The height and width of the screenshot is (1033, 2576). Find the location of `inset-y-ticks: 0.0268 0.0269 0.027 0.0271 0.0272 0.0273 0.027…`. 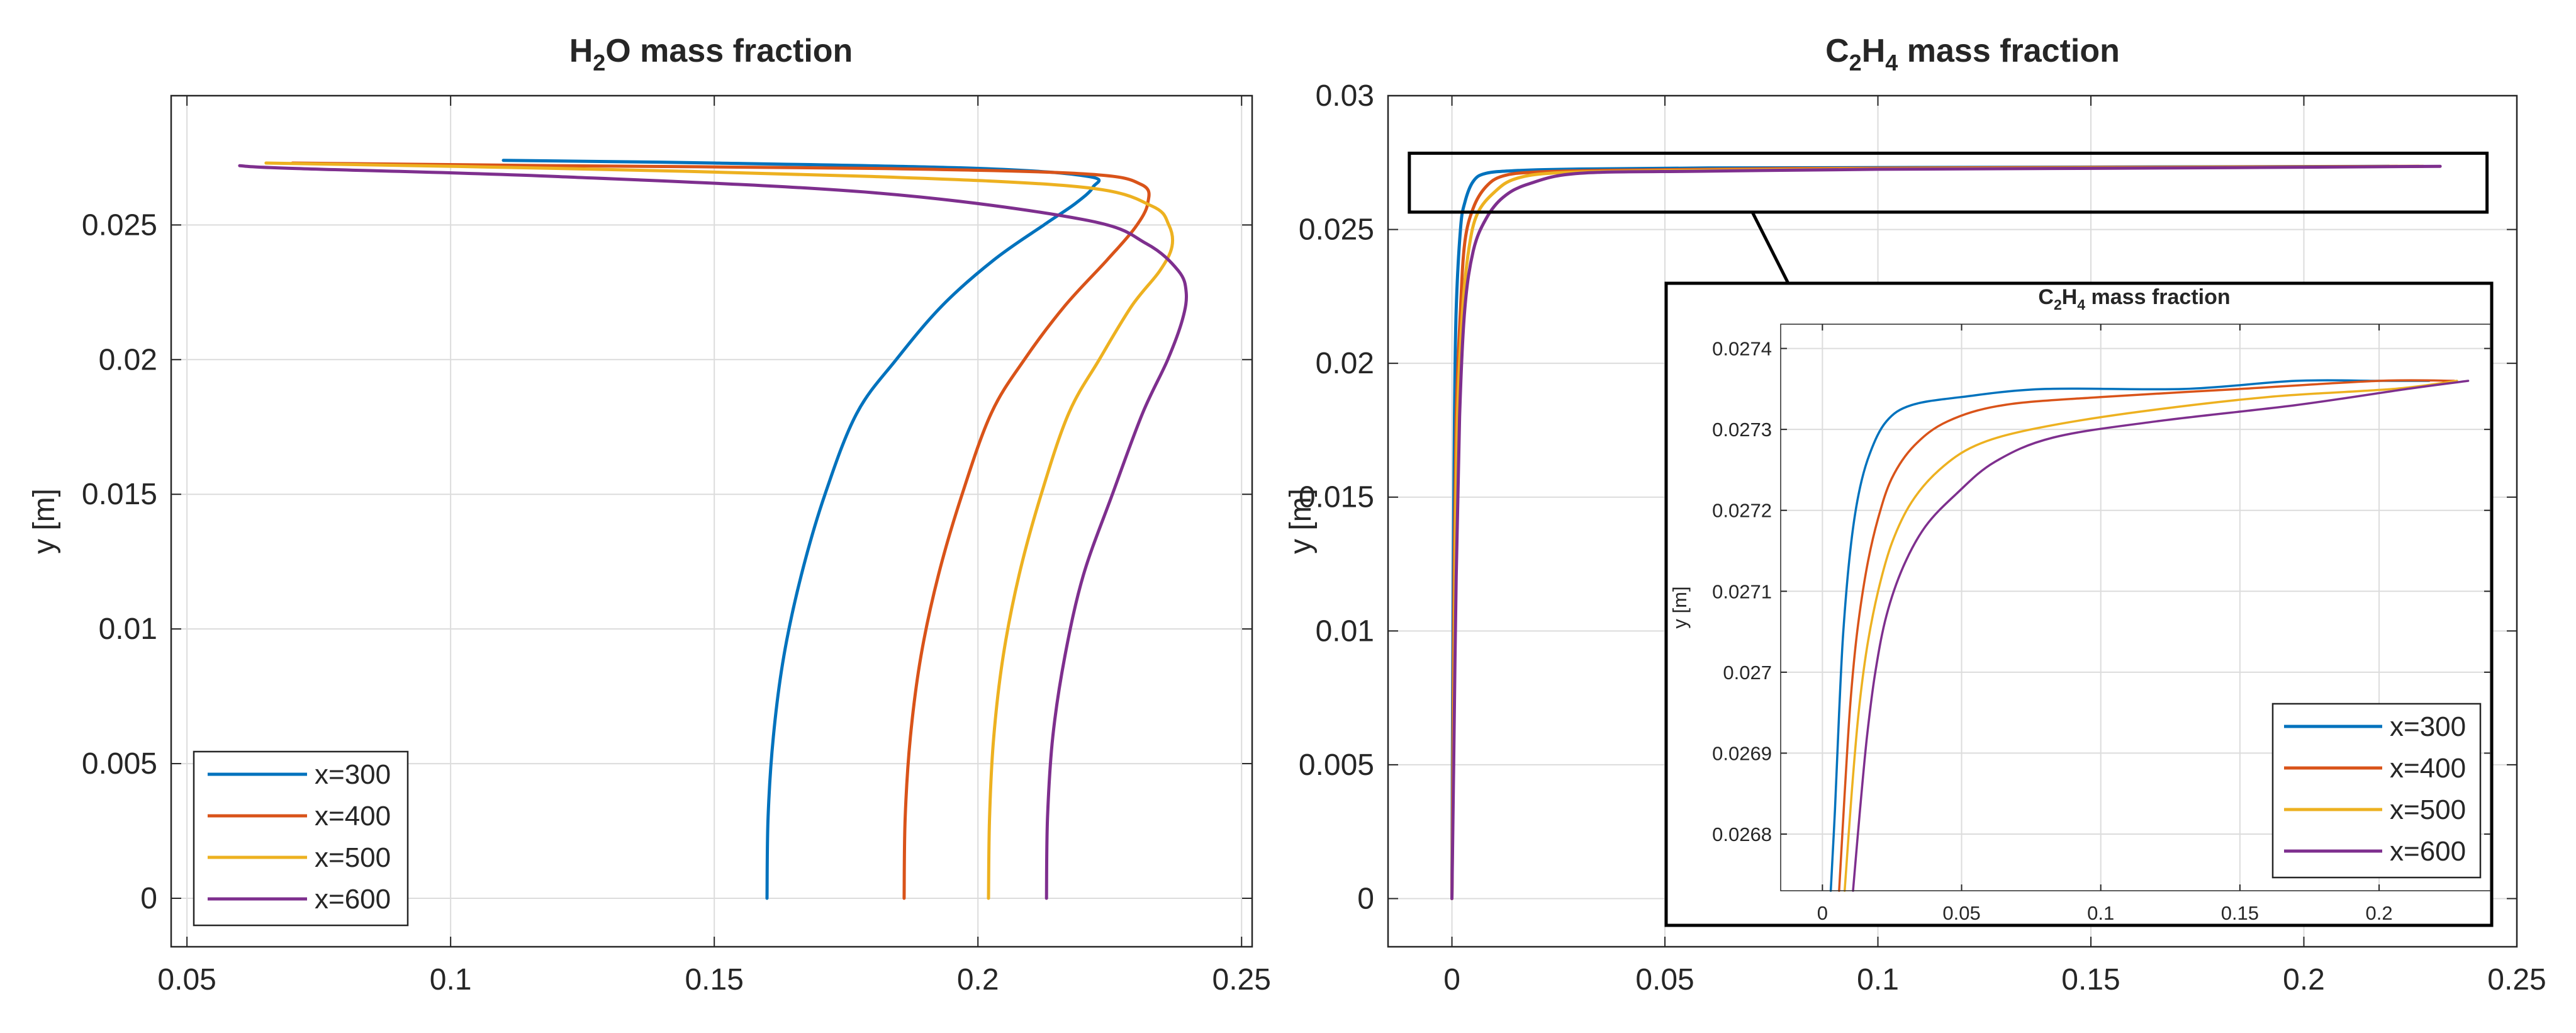

inset-y-ticks: 0.0268 0.0269 0.027 0.0271 0.0272 0.0273 0.027… is located at coordinates (2101, 591).